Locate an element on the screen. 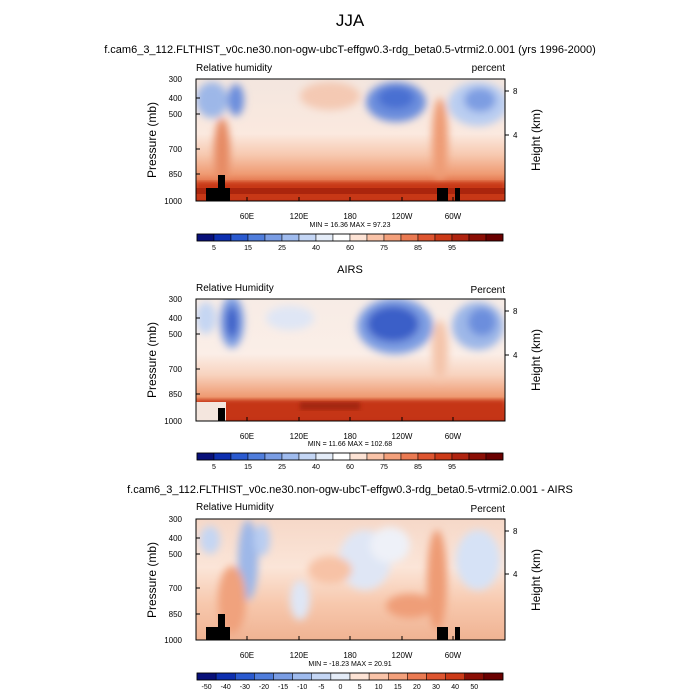  x-tick-label: 120W is located at coordinates (402, 436).